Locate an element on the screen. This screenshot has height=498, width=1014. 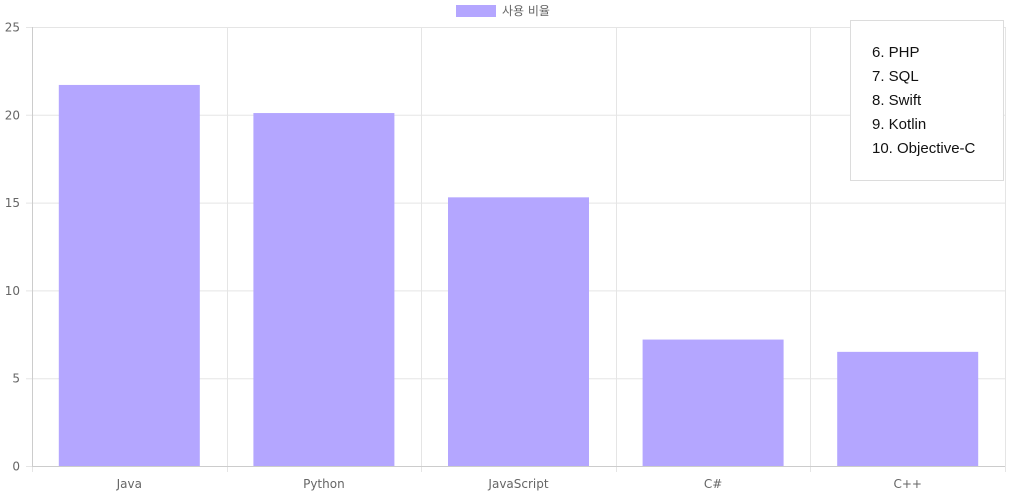
x-tick-label-0: Java is located at coordinates (129, 484).